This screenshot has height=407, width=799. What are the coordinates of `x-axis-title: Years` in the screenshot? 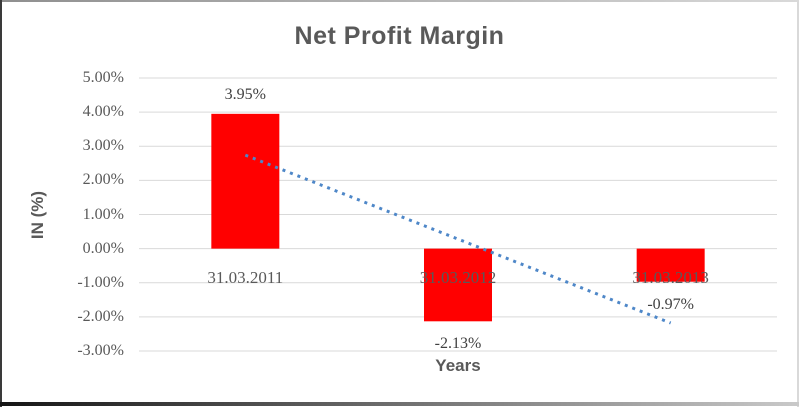 It's located at (458, 365).